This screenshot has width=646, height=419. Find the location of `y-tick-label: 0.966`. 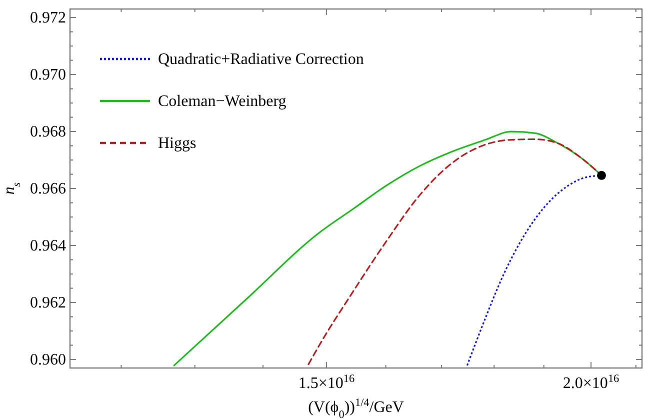

y-tick-label: 0.966 is located at coordinates (48, 189).